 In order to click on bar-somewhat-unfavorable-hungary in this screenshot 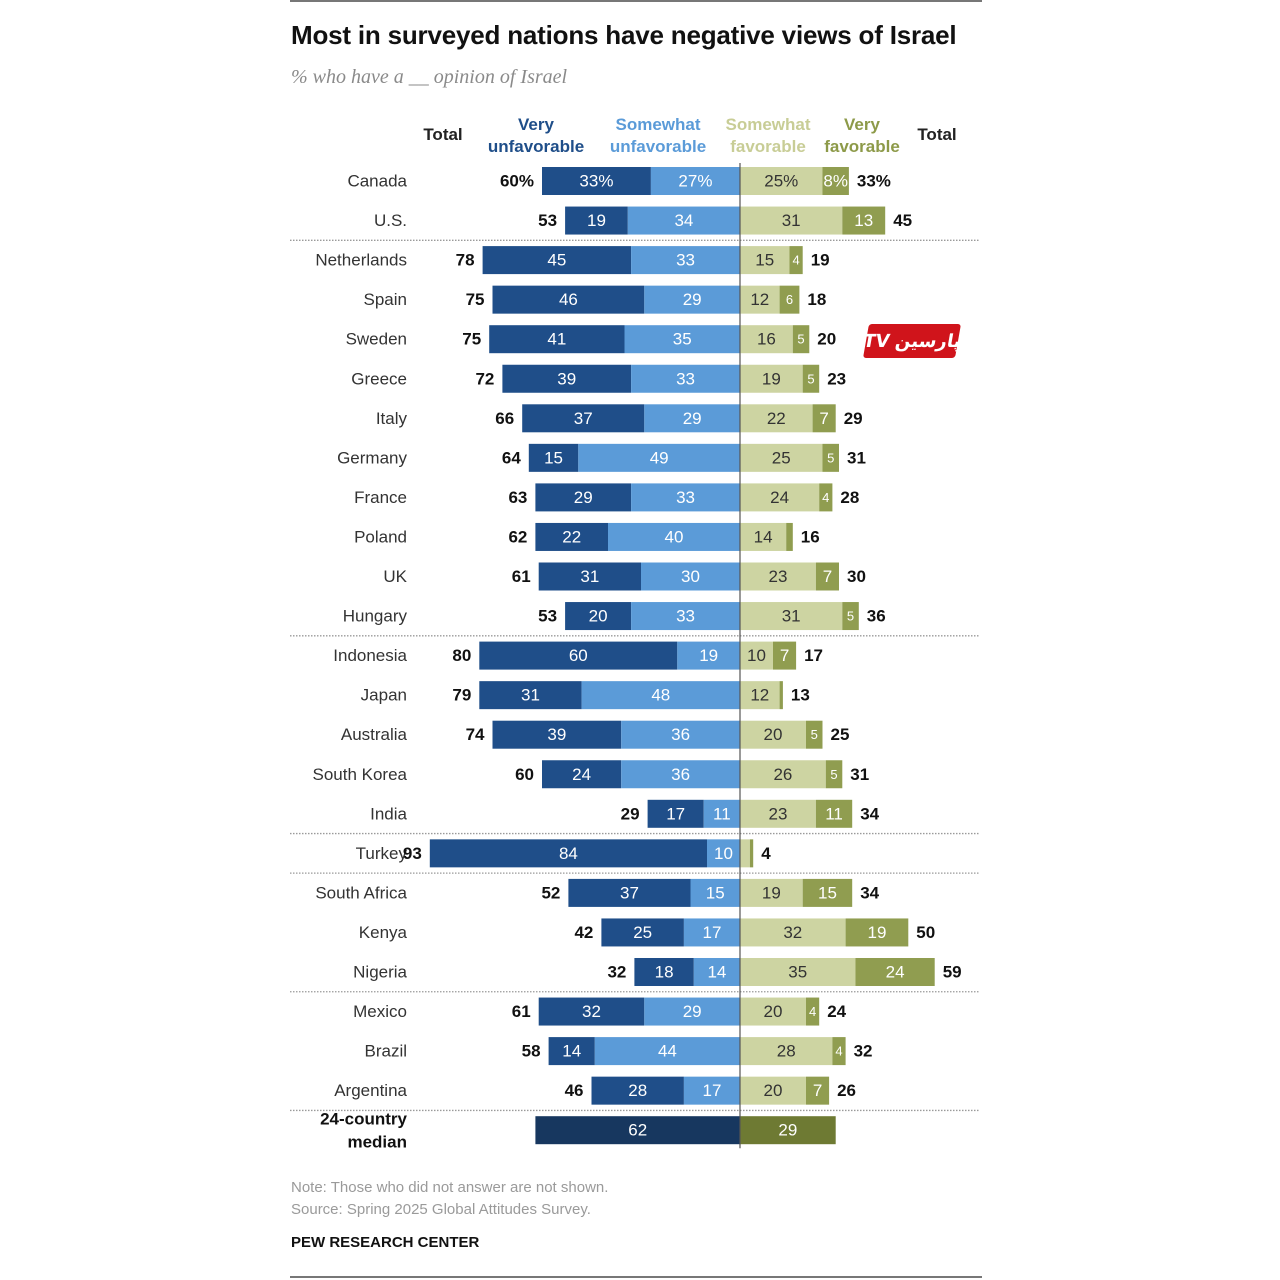, I will do `click(685, 616)`.